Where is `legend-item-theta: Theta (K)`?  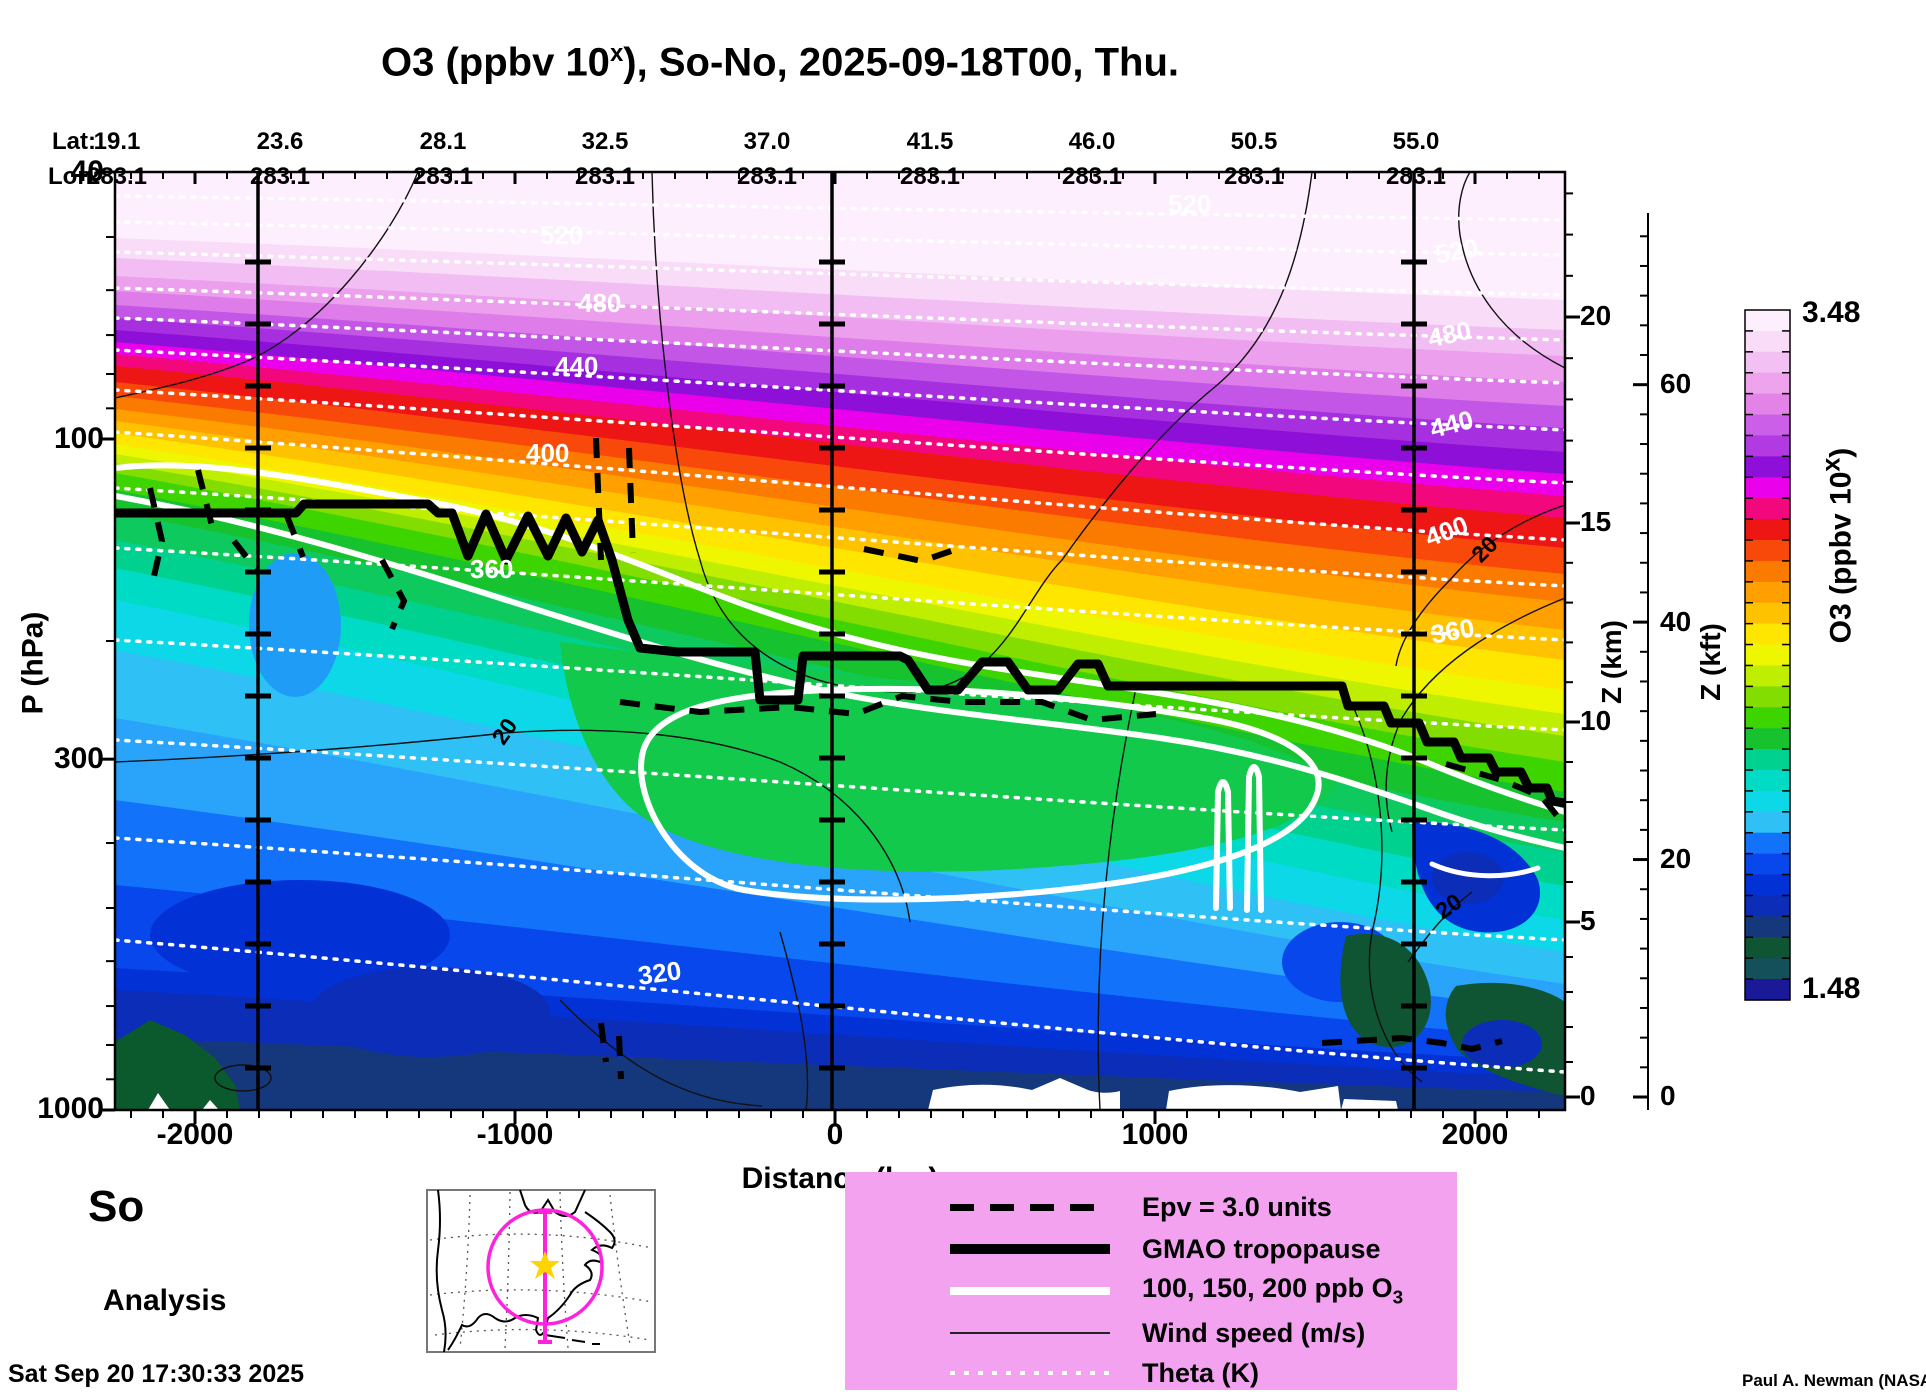
legend-item-theta: Theta (K) is located at coordinates (1104, 1373).